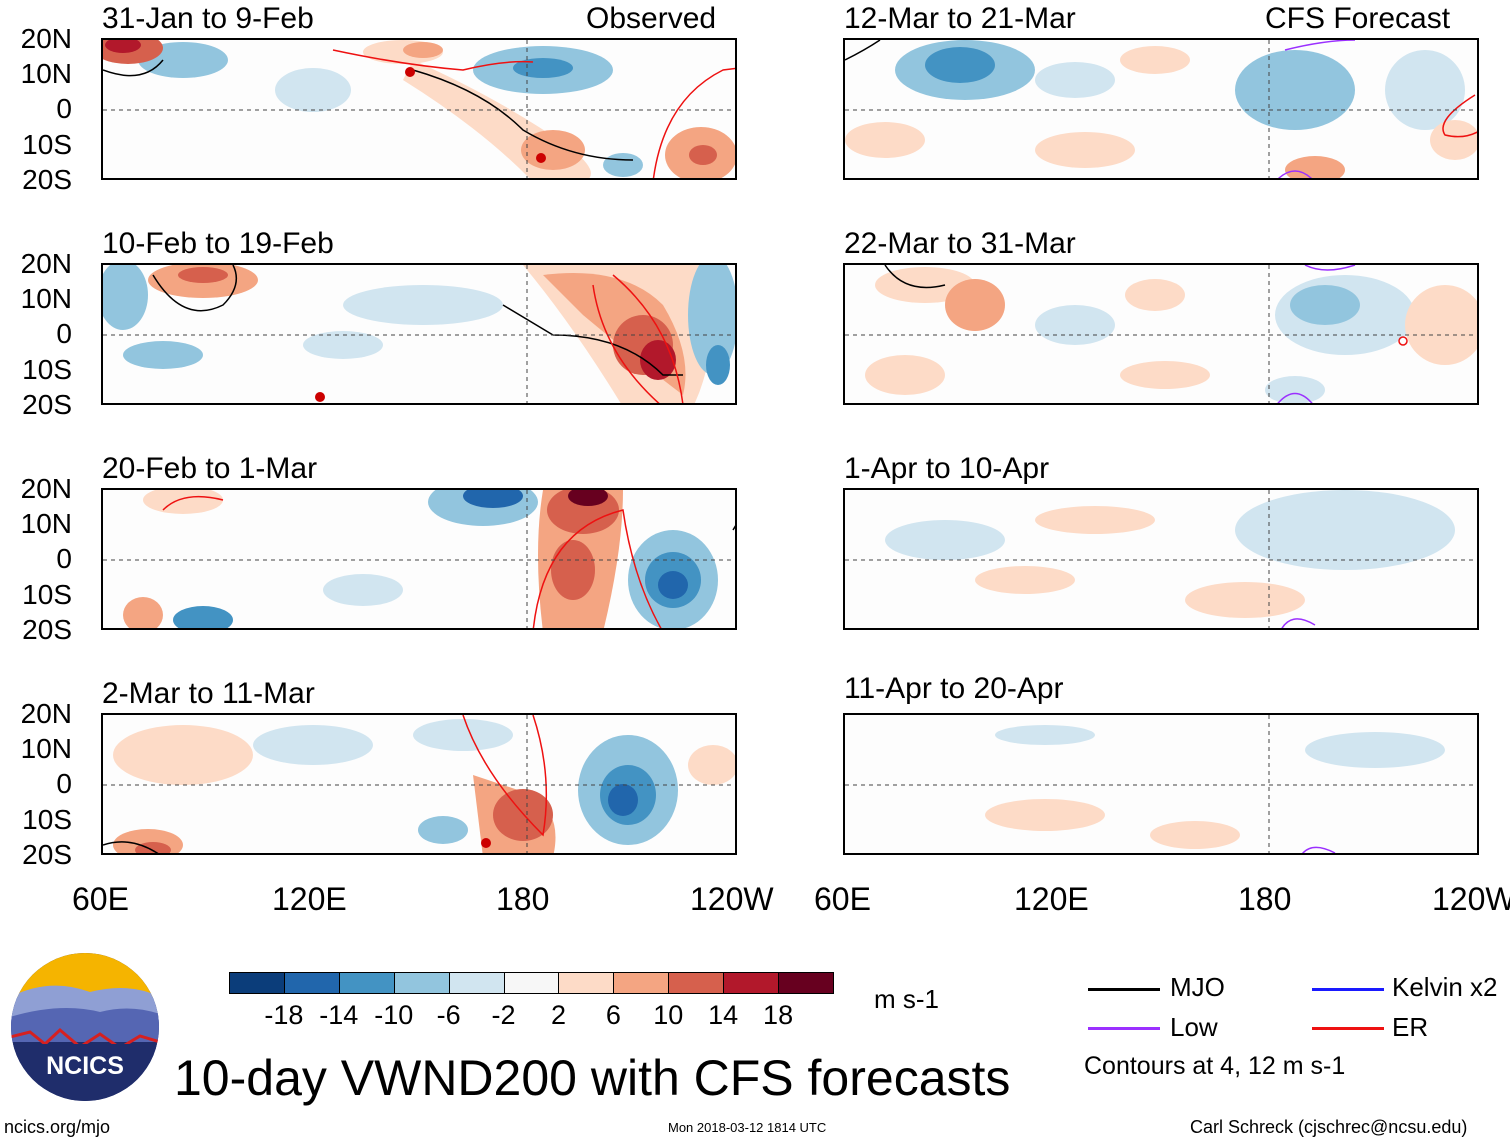 The image size is (1510, 1142). What do you see at coordinates (210, 468) in the screenshot?
I see `panel-title: 20-Feb to 1-Mar` at bounding box center [210, 468].